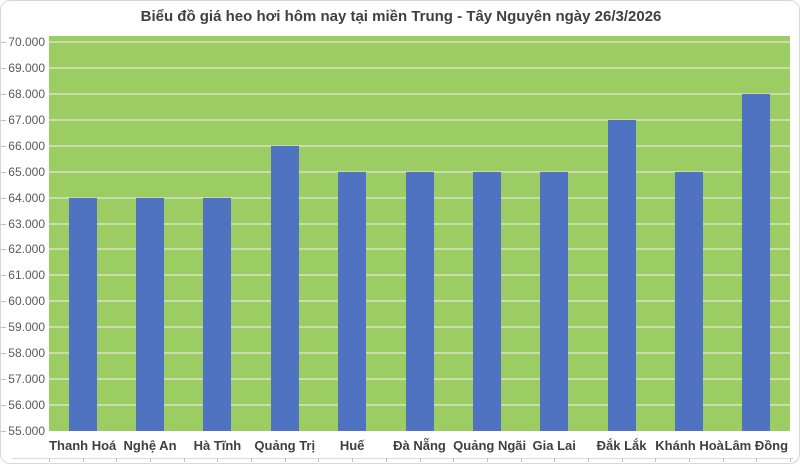  Describe the element at coordinates (621, 445) in the screenshot. I see `x-category-label: Đắk Lắk` at that location.